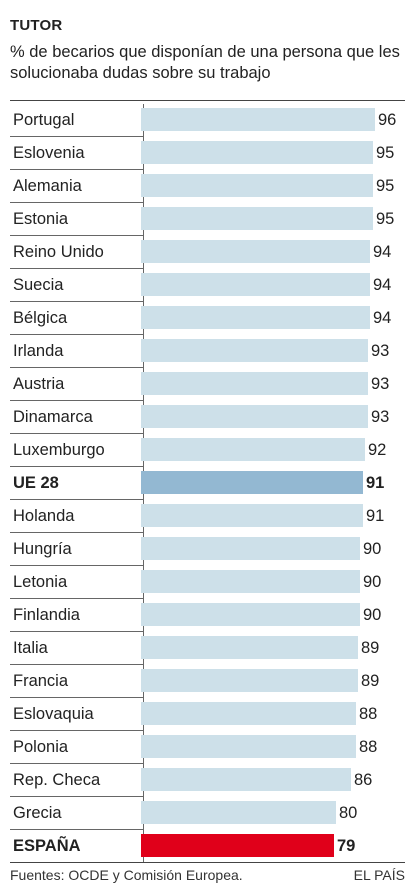 The height and width of the screenshot is (896, 414). I want to click on bar-row: Grecia 80, so click(207, 813).